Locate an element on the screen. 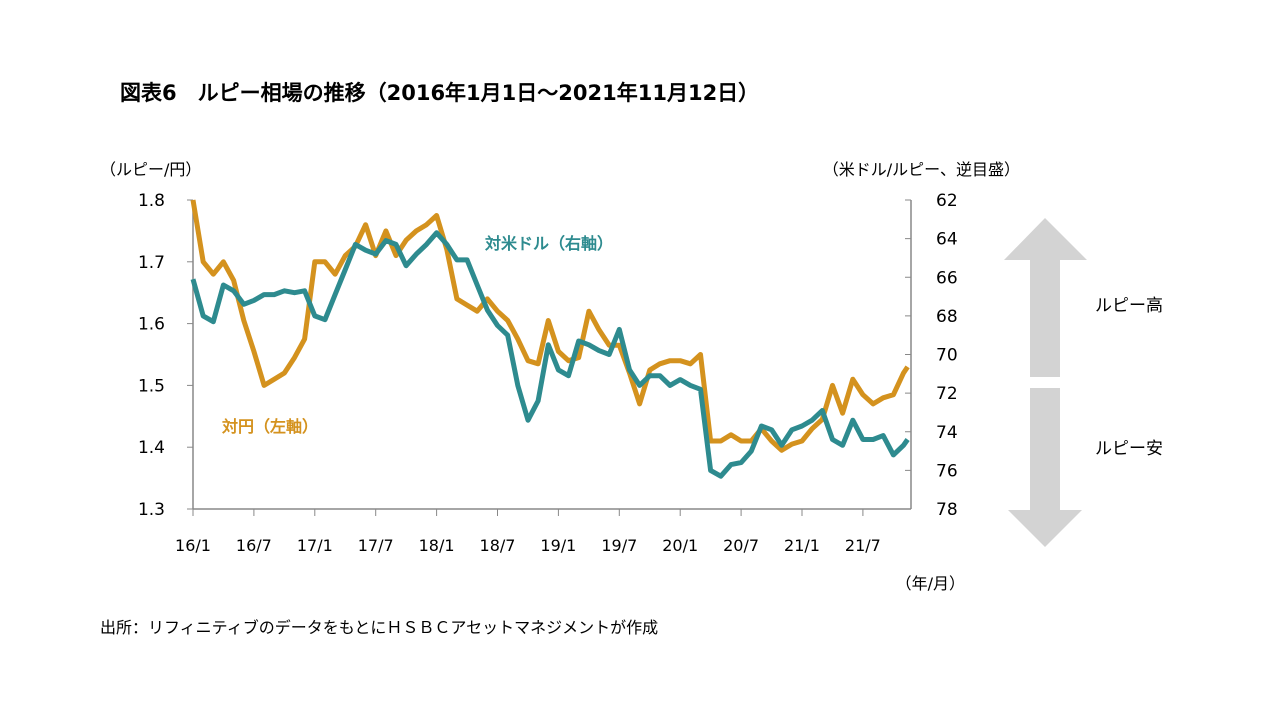  x-tick-label: 18/7 is located at coordinates (498, 545).